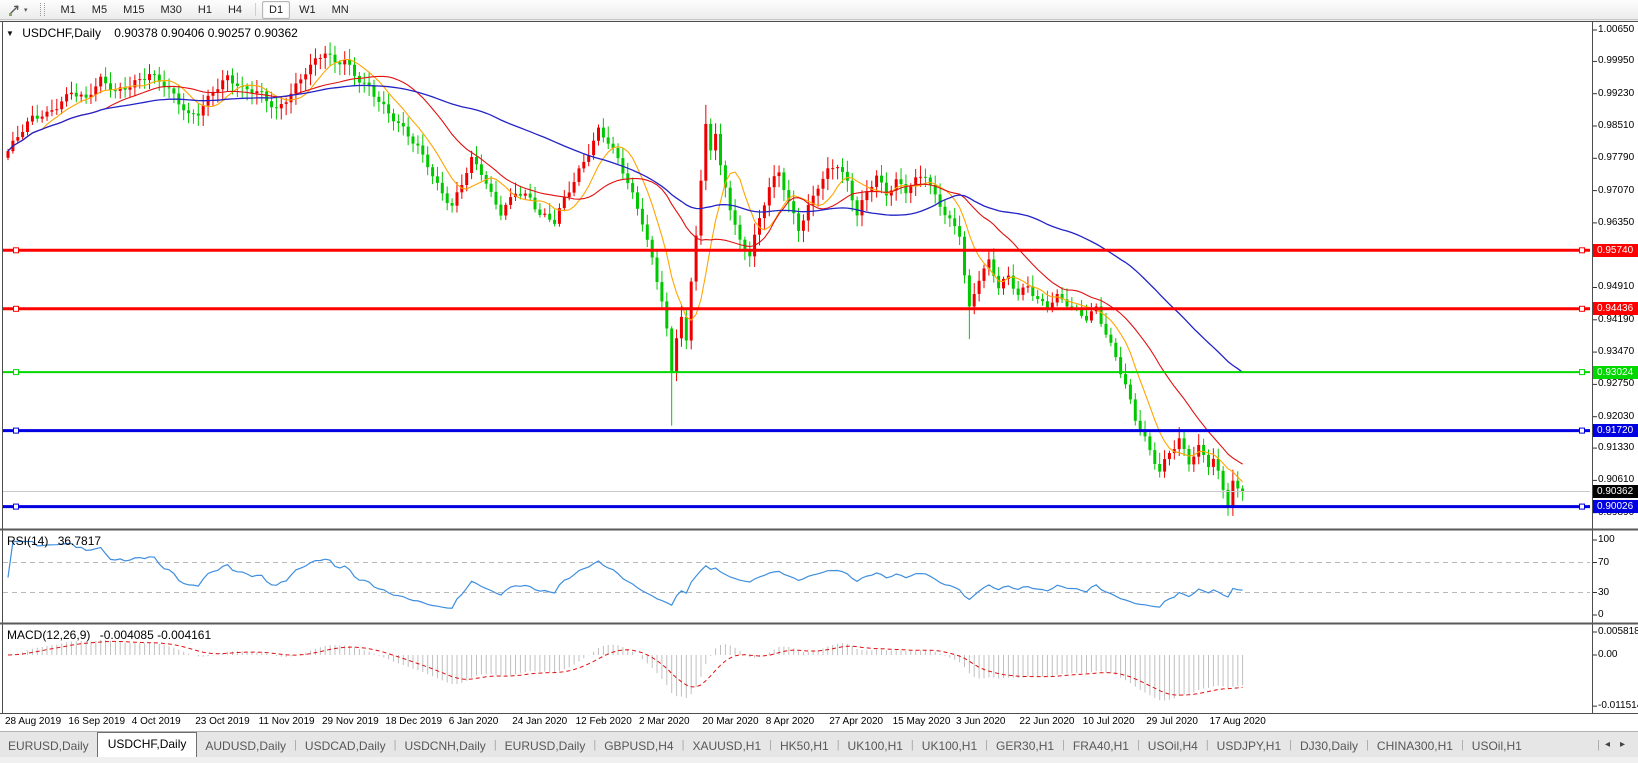 Image resolution: width=1638 pixels, height=763 pixels. I want to click on date-tick-label: 27 Apr 2020, so click(856, 721).